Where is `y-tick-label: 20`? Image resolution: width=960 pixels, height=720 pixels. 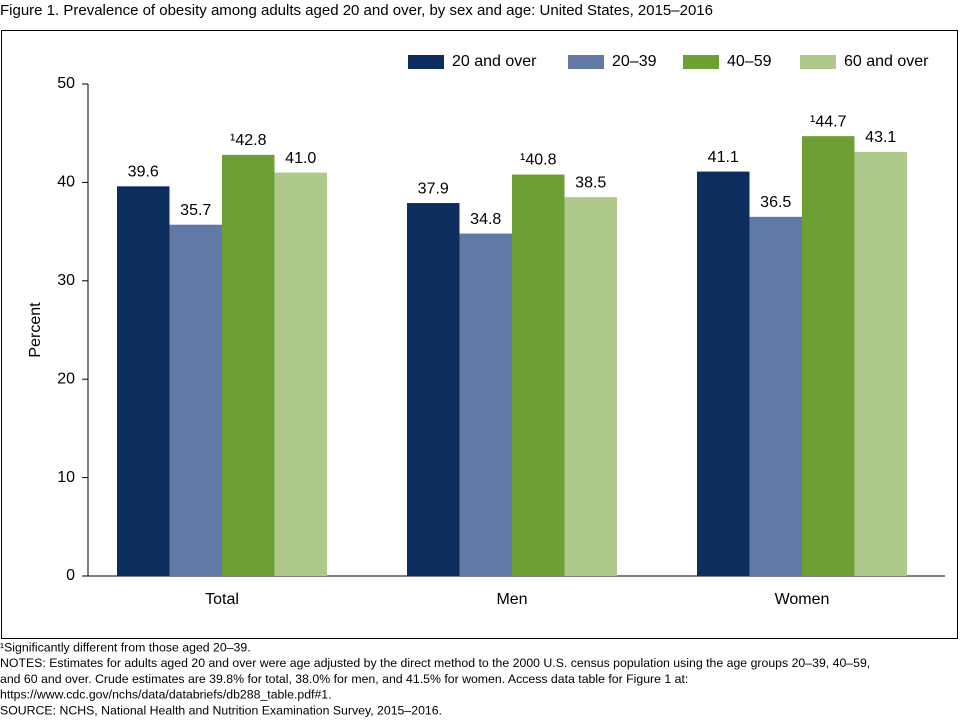 y-tick-label: 20 is located at coordinates (66, 378).